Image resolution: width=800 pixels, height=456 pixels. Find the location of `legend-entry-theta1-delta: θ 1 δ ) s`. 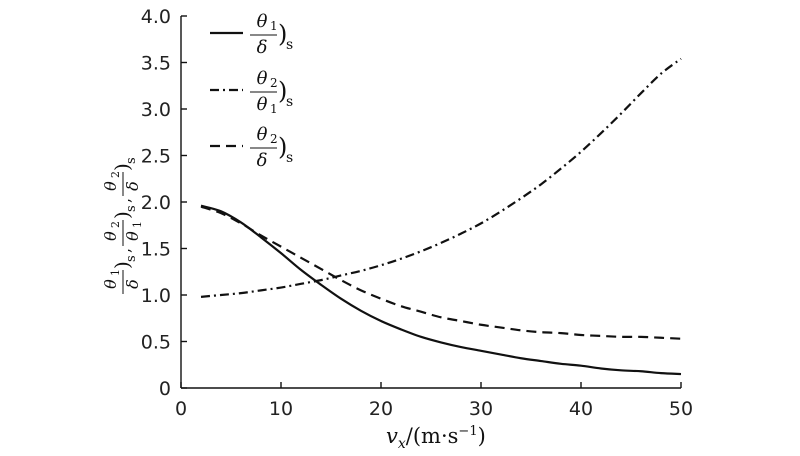

legend-entry-theta1-delta: θ 1 δ ) s is located at coordinates (251, 34).